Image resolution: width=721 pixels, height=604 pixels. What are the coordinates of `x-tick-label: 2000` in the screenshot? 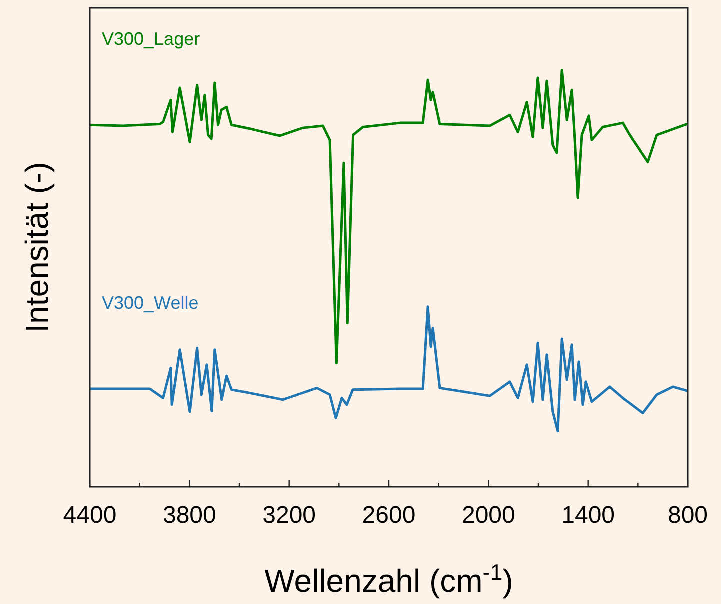 It's located at (489, 515).